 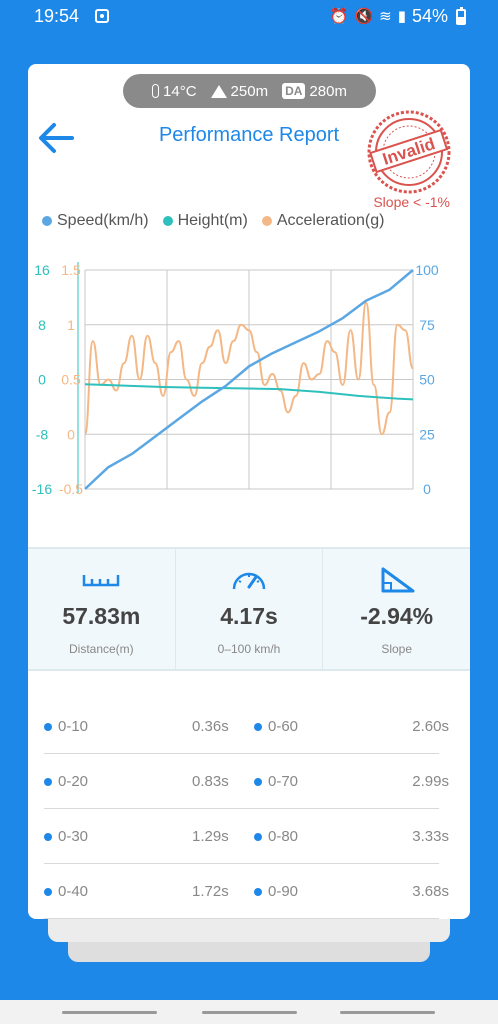 I want to click on legend-item-speed: Speed(km/h), so click(x=95, y=221).